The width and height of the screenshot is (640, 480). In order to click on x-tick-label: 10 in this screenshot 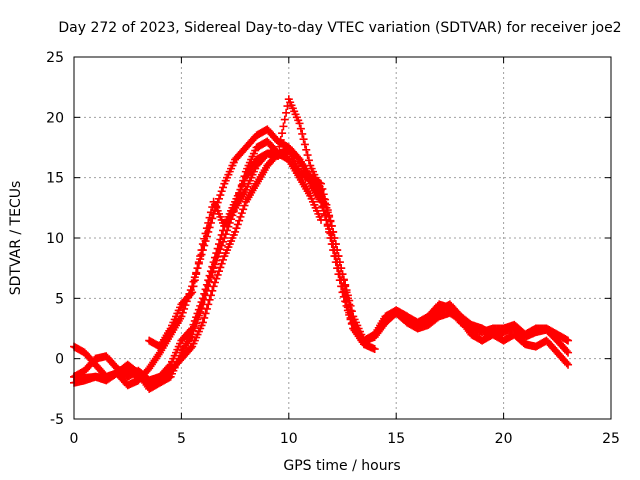, I will do `click(289, 439)`.